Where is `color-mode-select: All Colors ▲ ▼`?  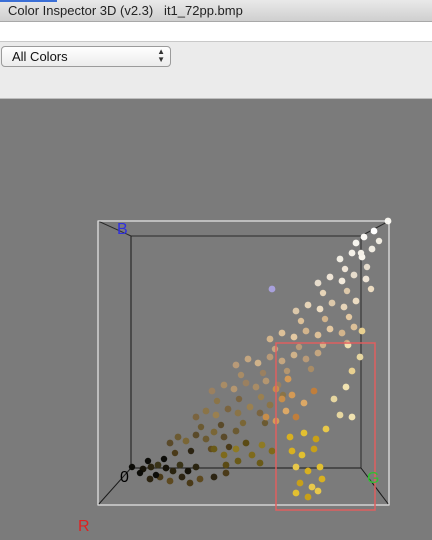 color-mode-select: All Colors ▲ ▼ is located at coordinates (86, 56).